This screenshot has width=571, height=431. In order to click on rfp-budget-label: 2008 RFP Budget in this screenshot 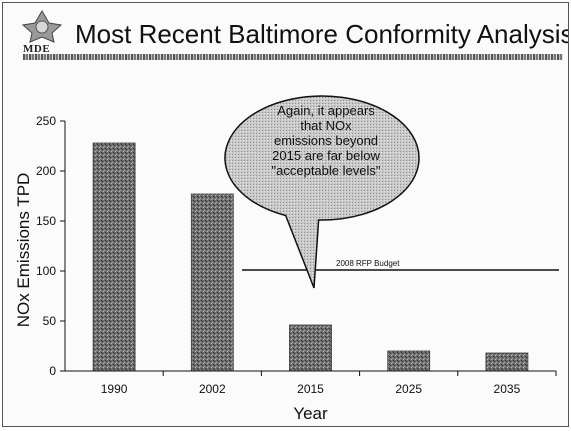, I will do `click(368, 263)`.